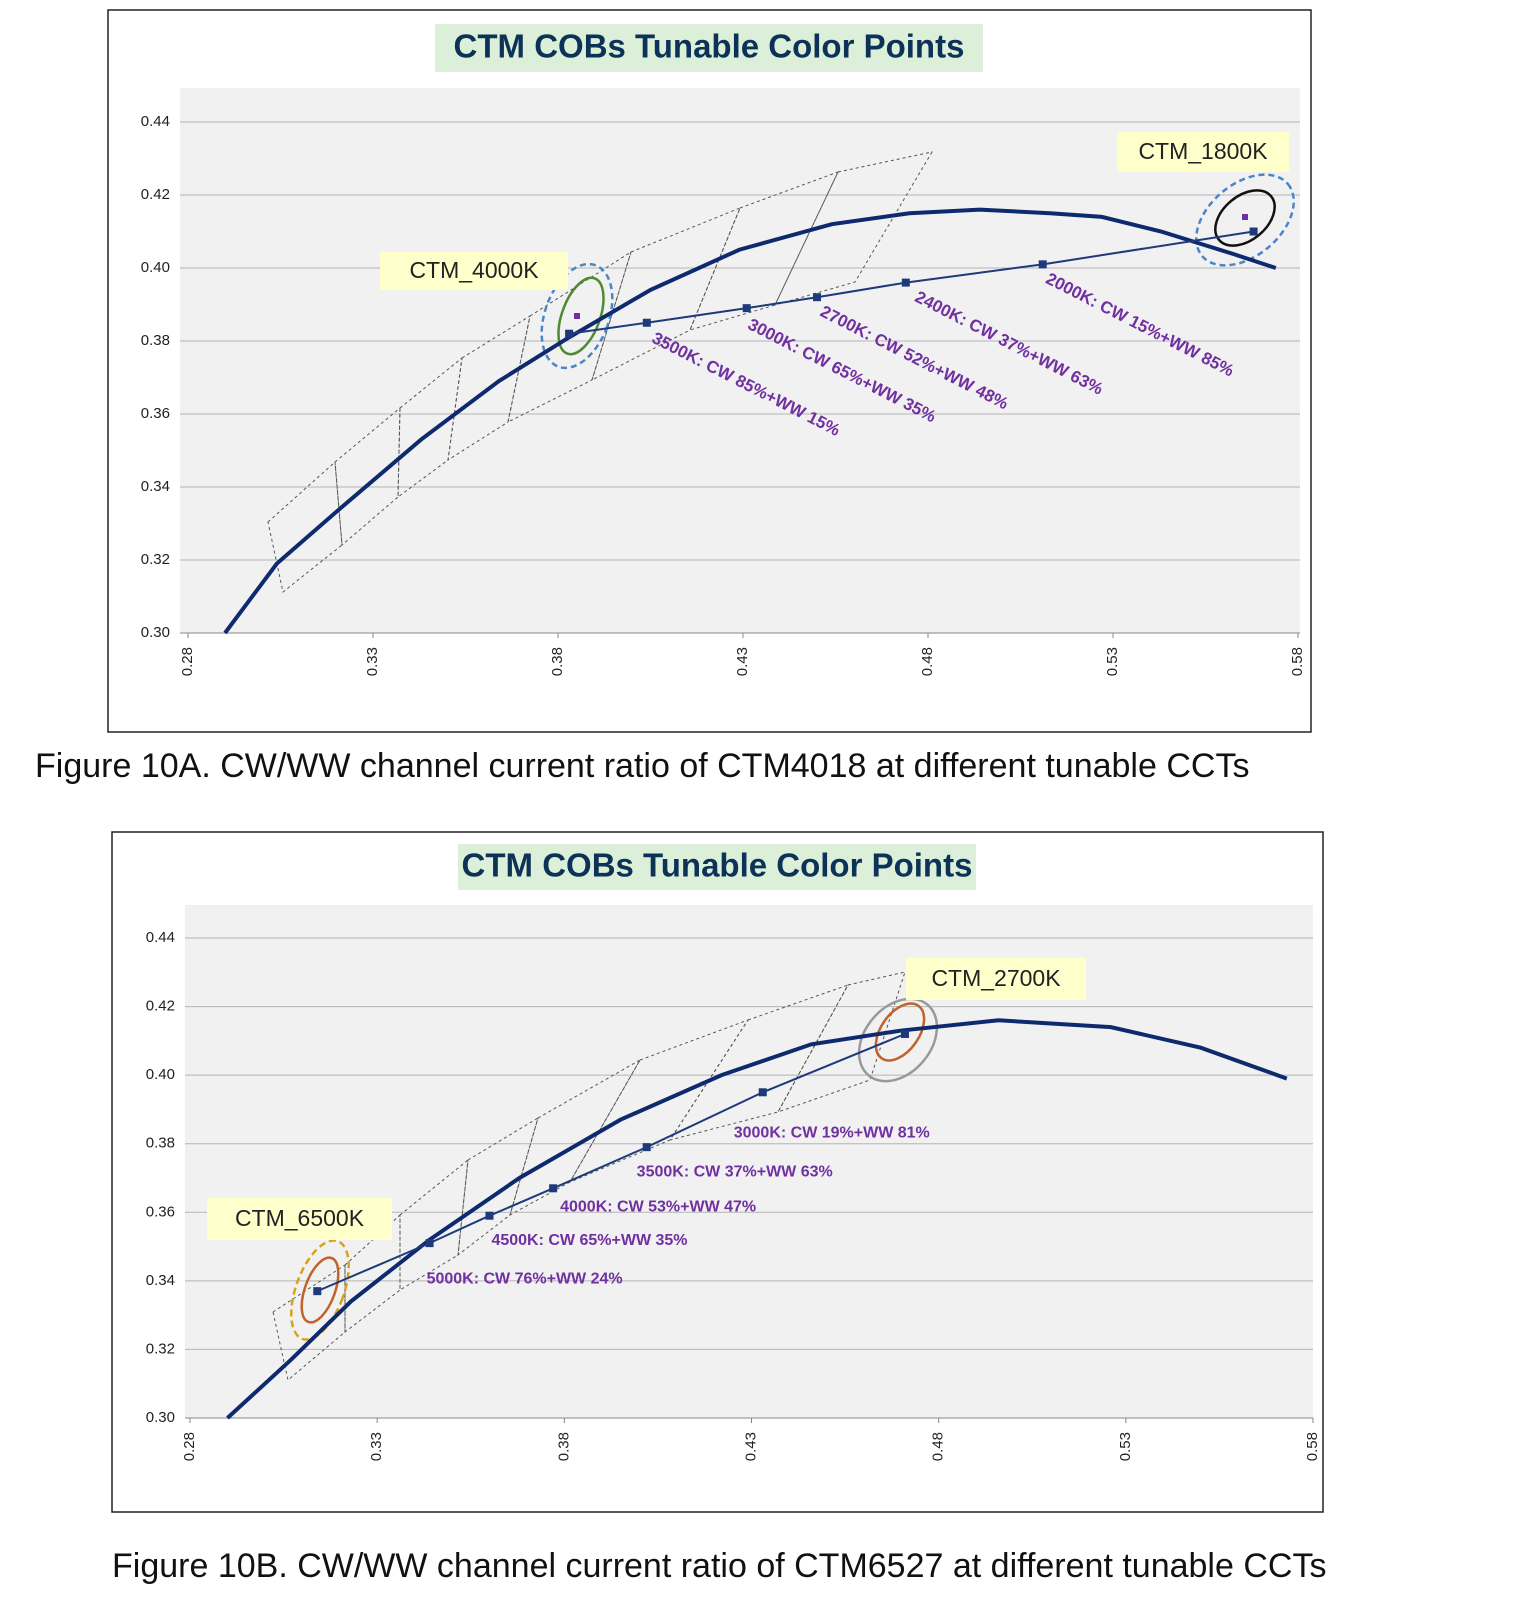  I want to click on annotation: CTM_6500K, so click(300, 1218).